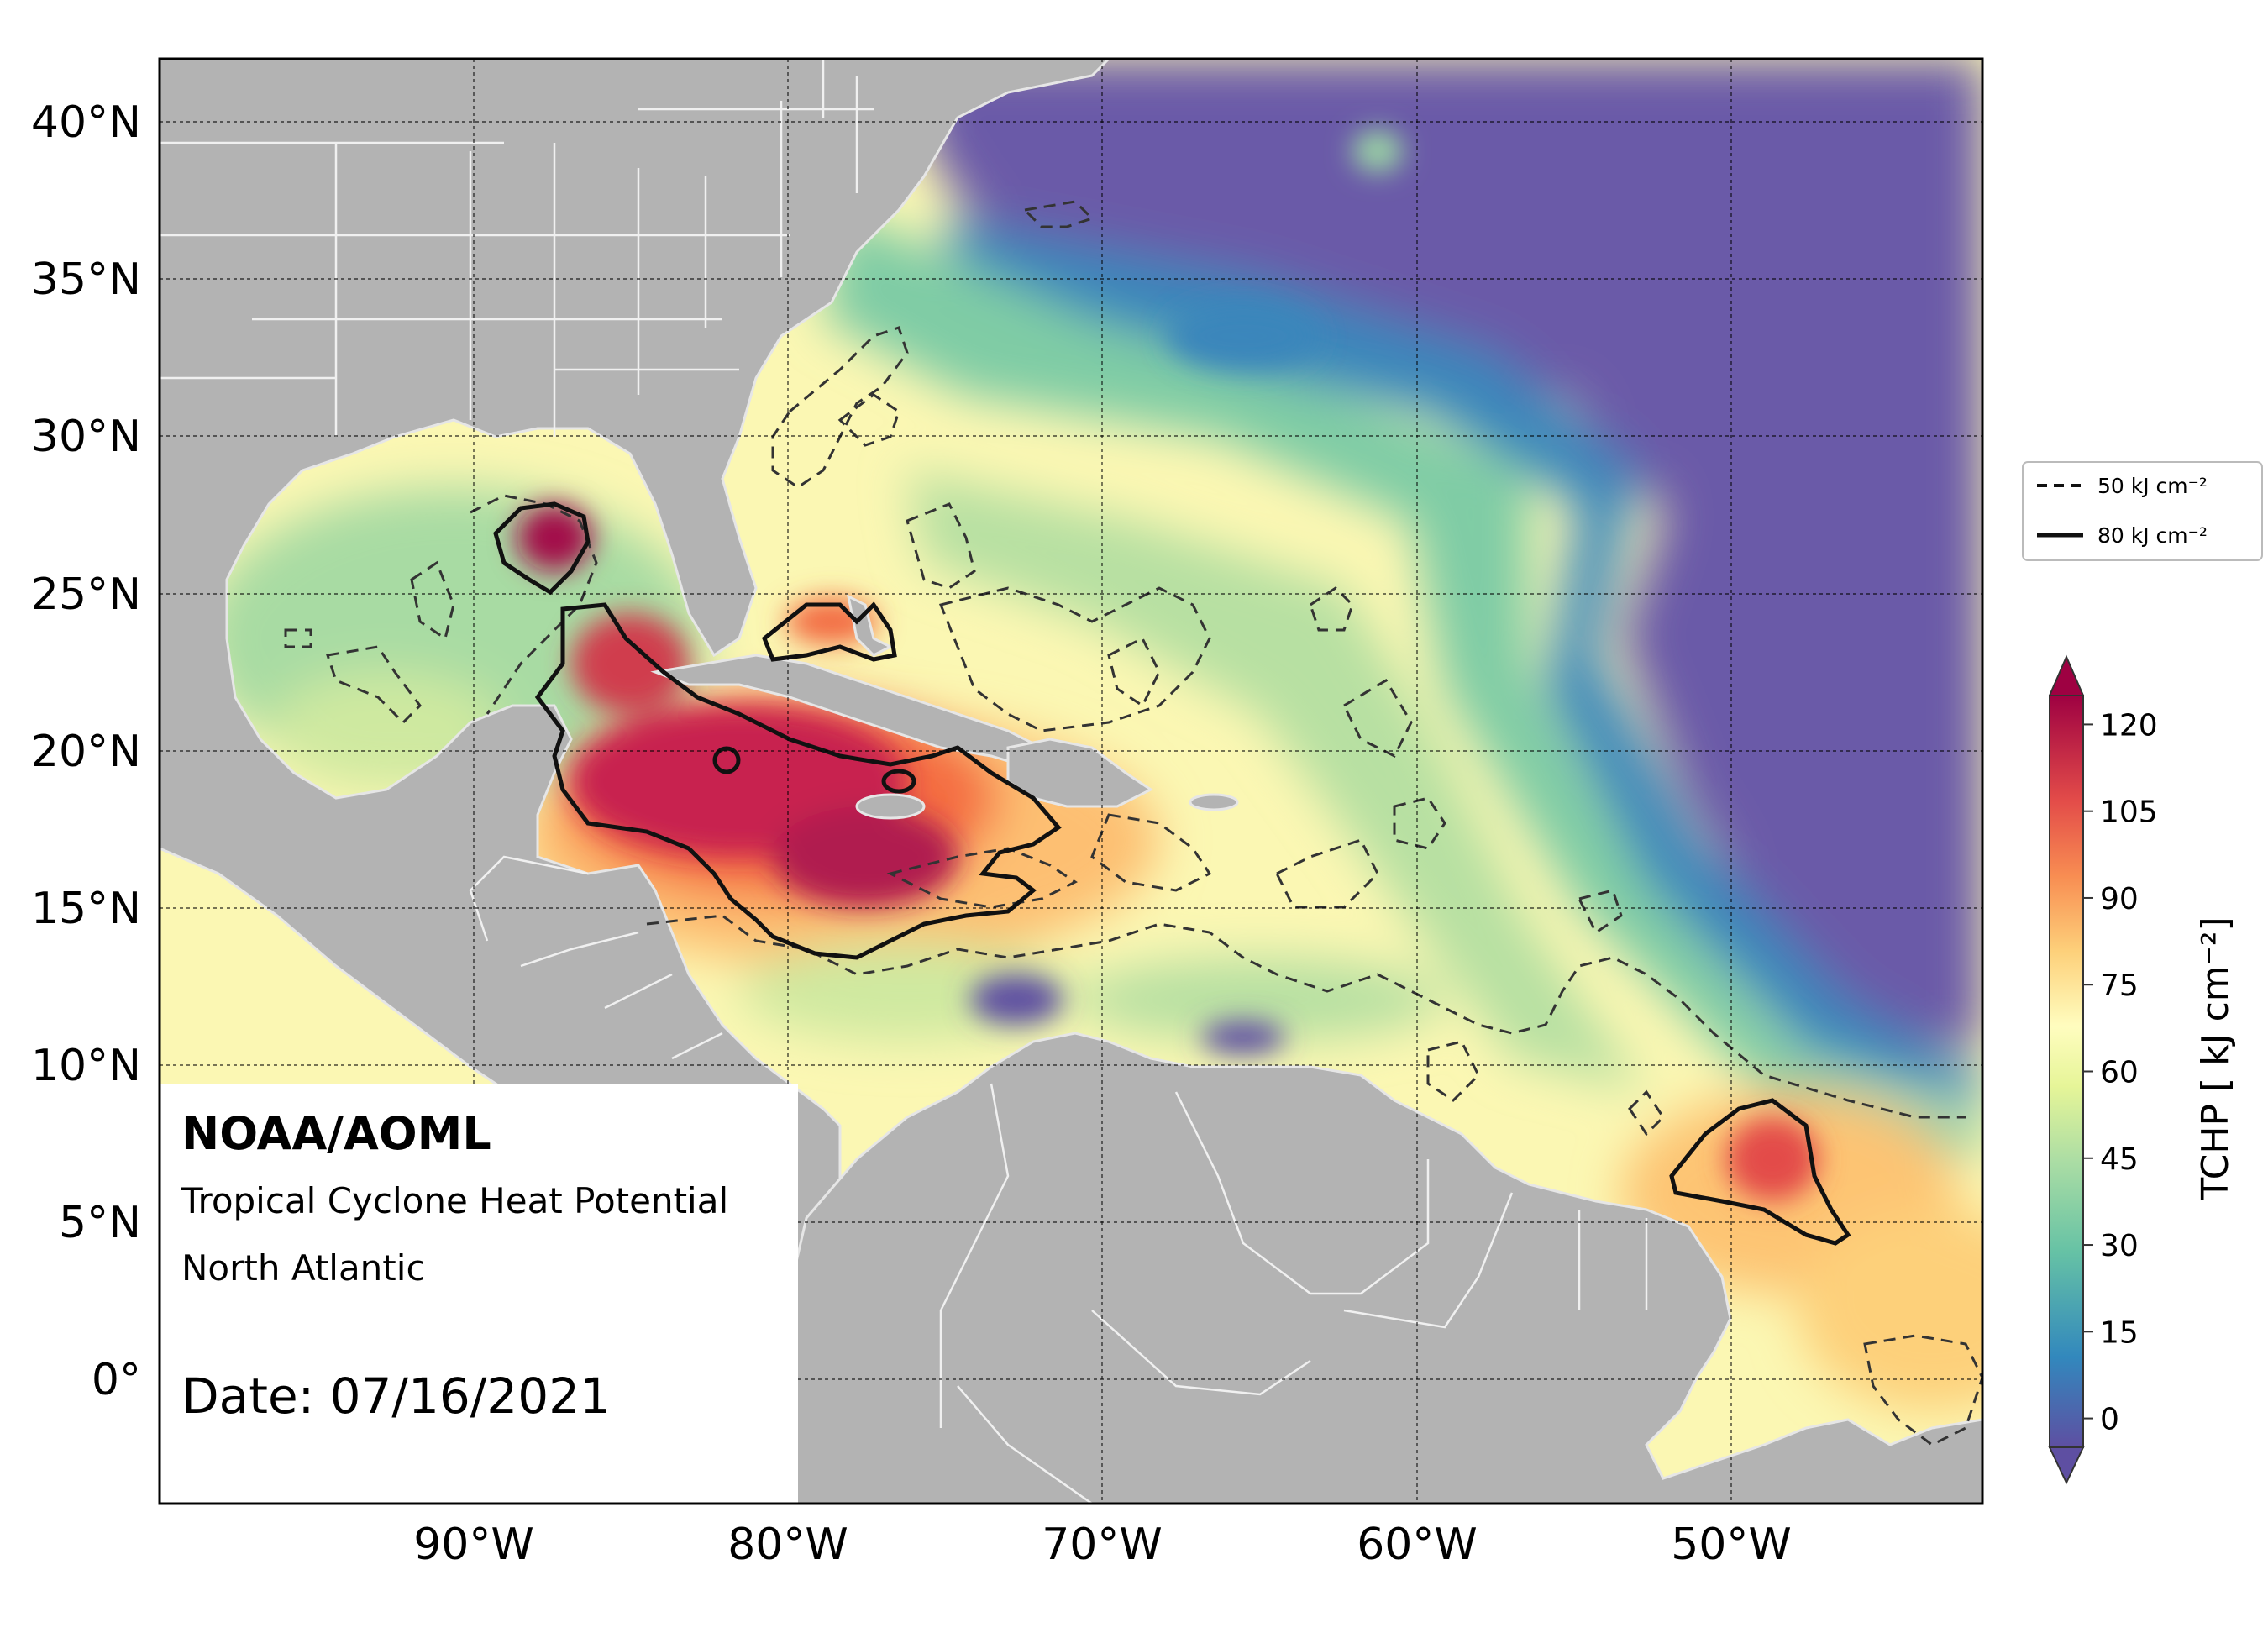  I want to click on lat-tick: 5°N, so click(100, 1223).